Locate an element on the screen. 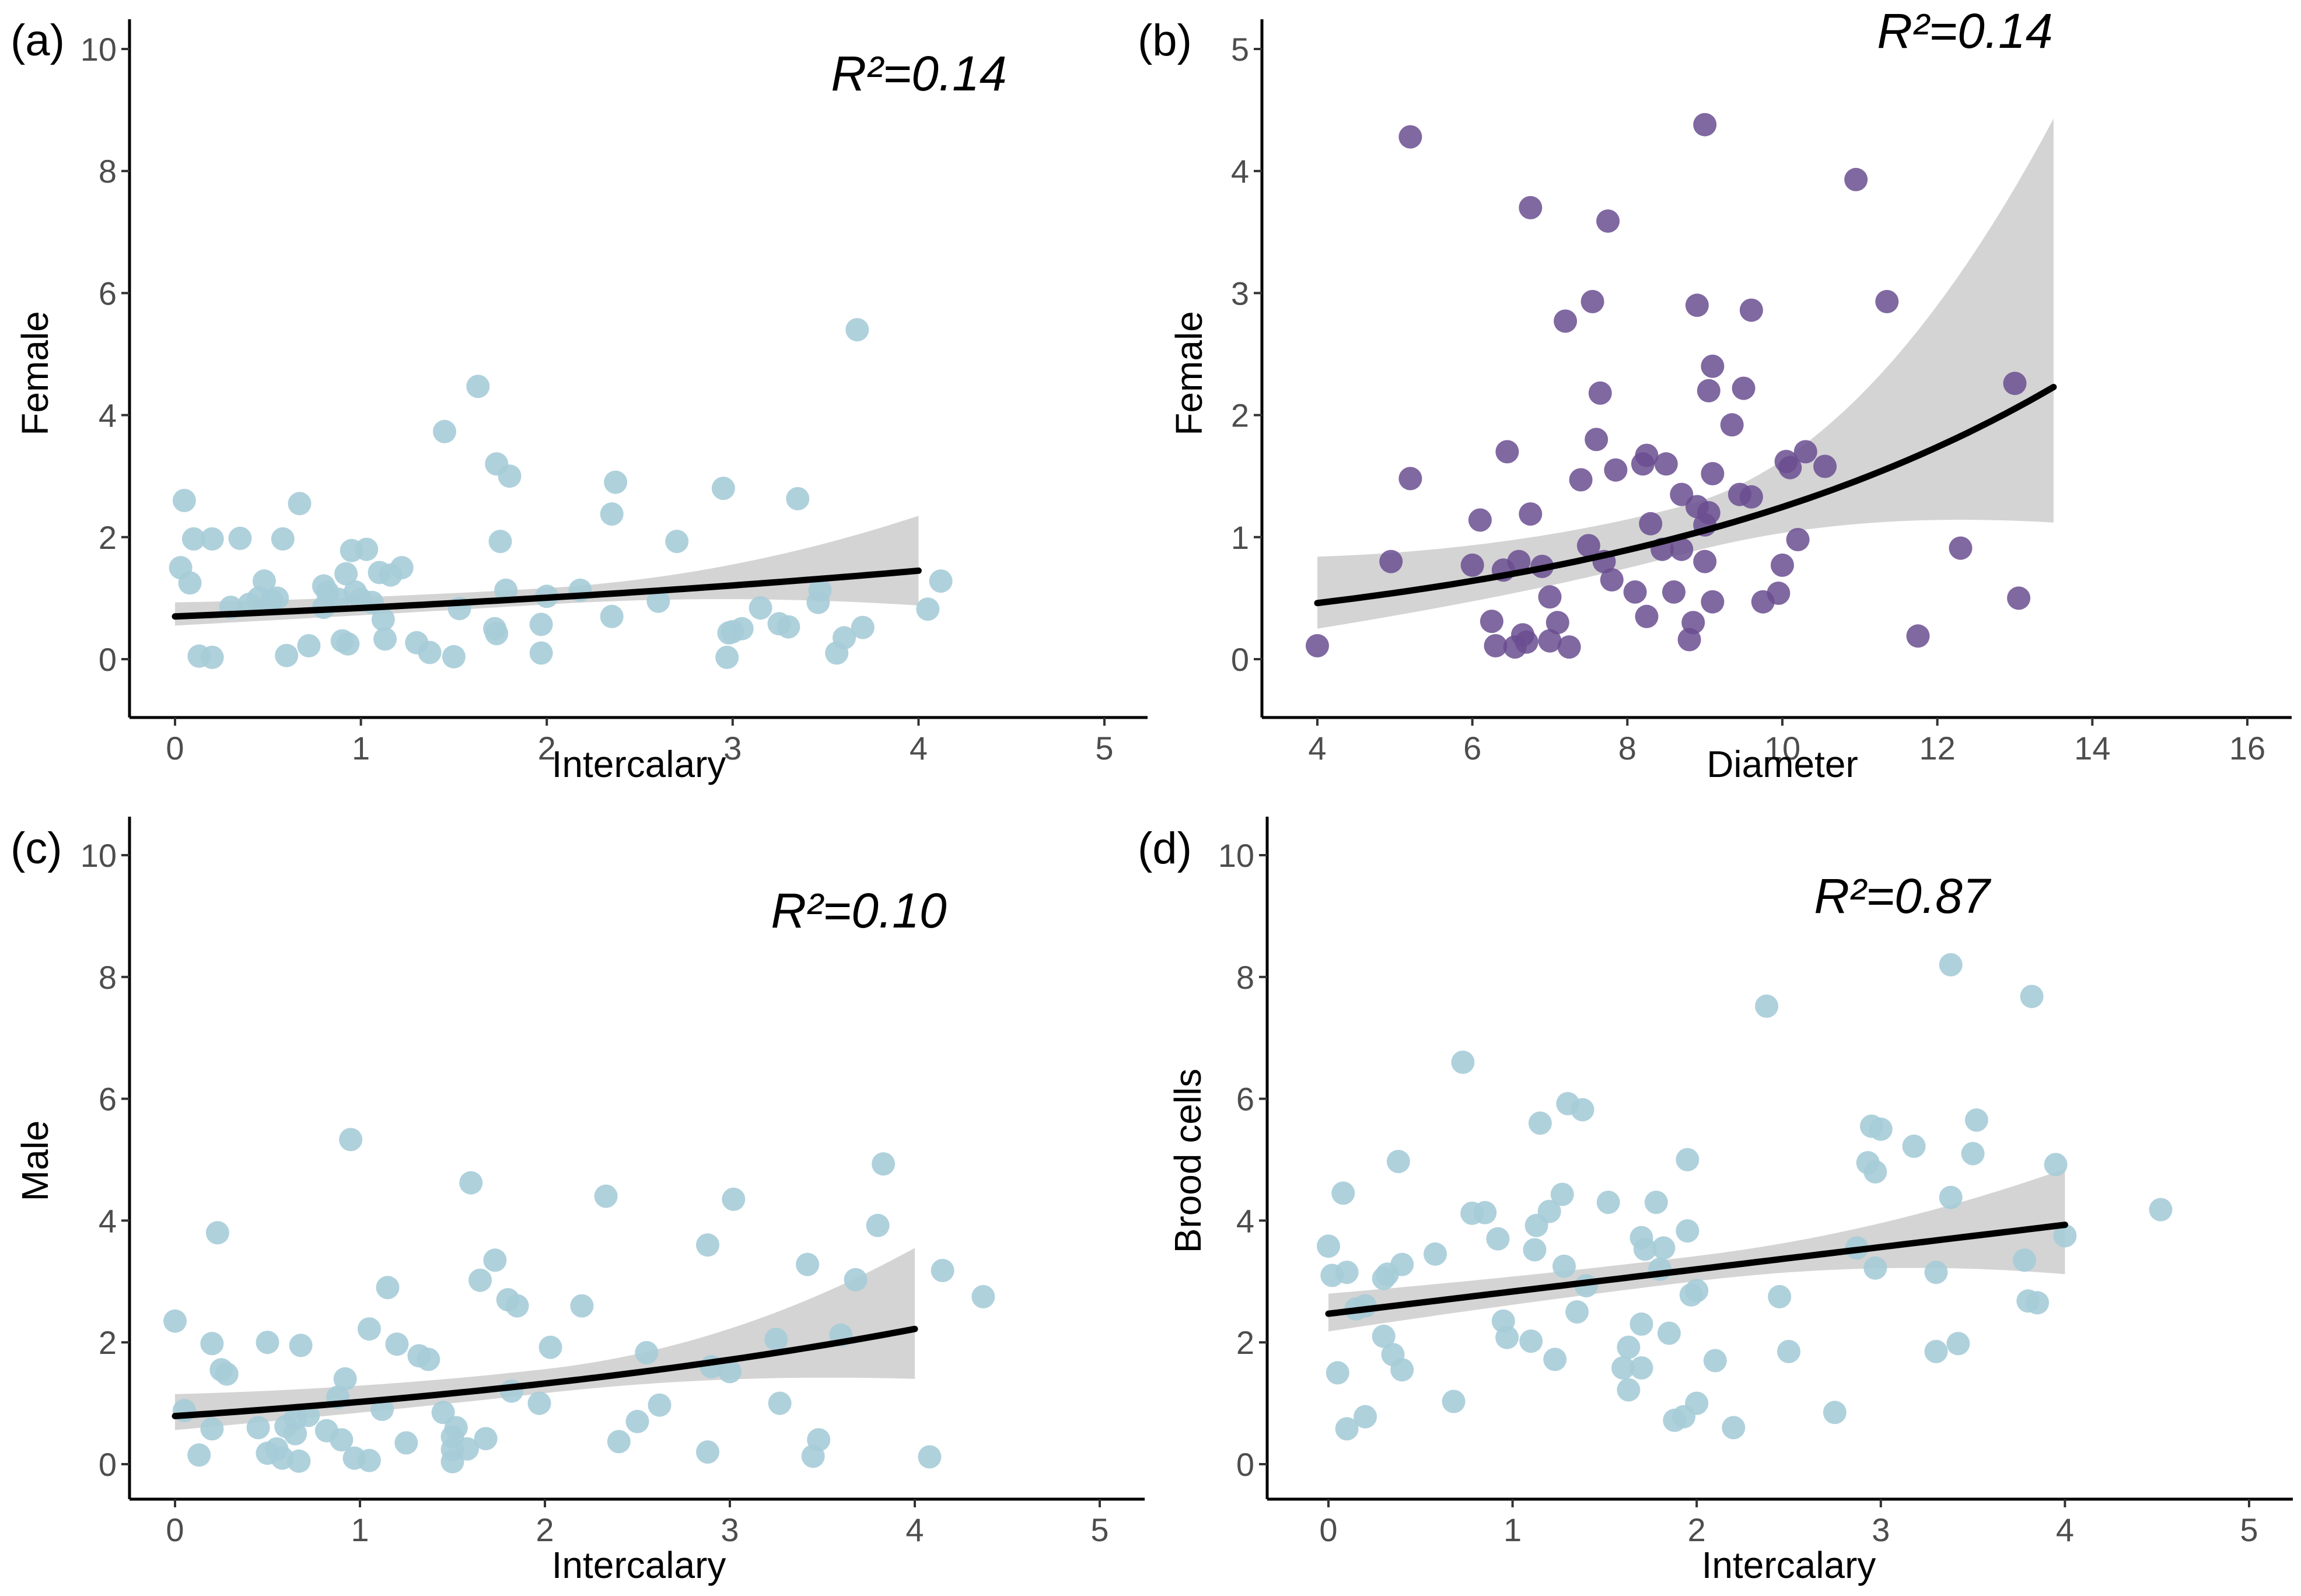 The height and width of the screenshot is (1596, 2301). y-tick-label: 10 is located at coordinates (1236, 855).